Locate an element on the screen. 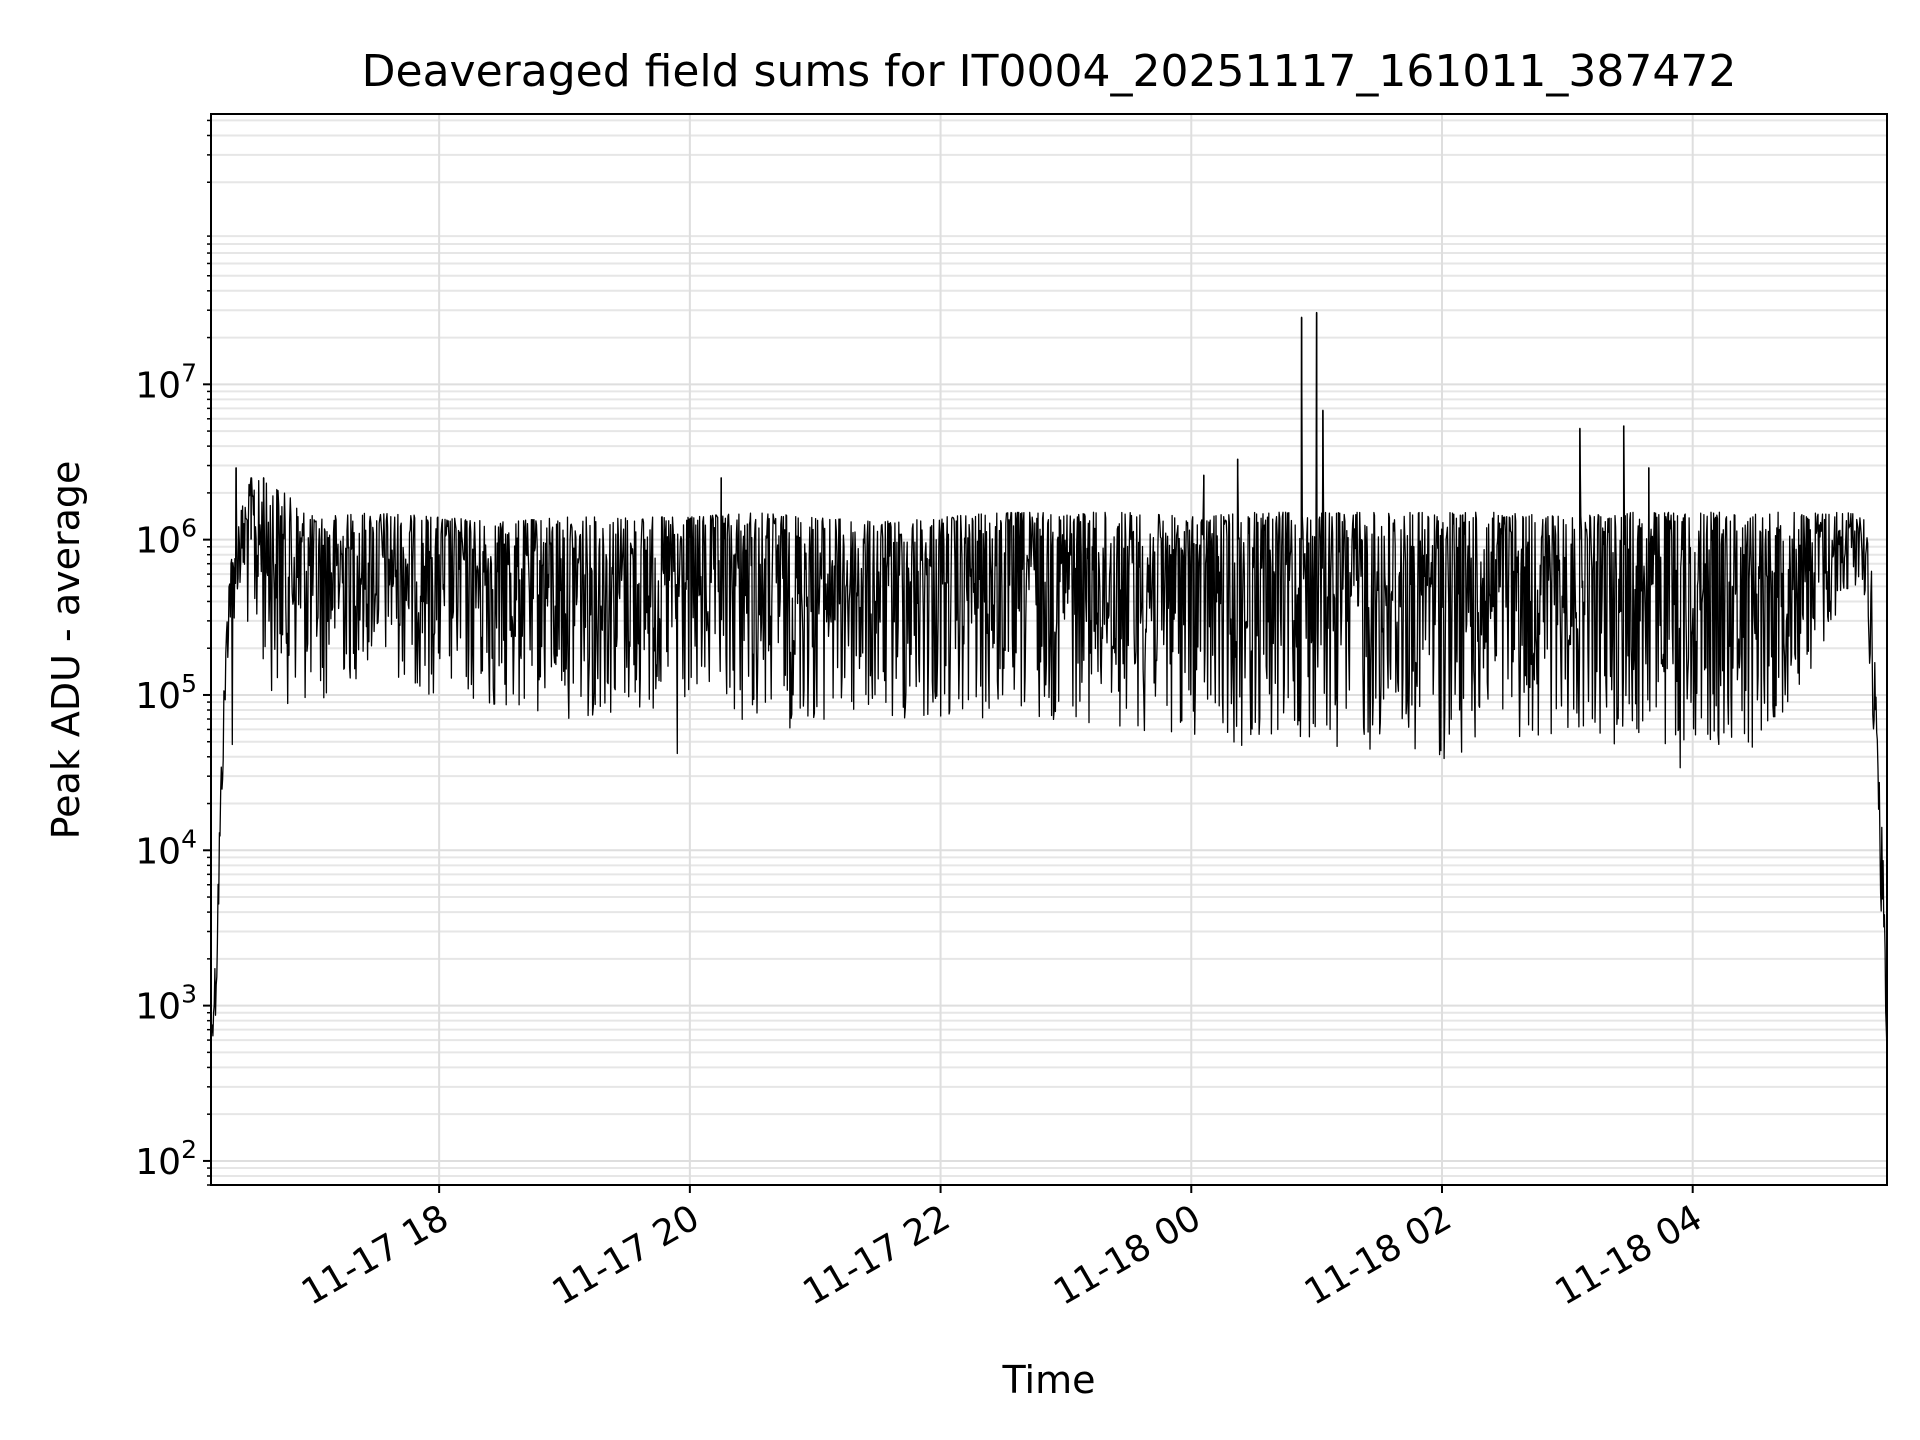  y-axis-label: Peak ADU - average is located at coordinates (66, 650).